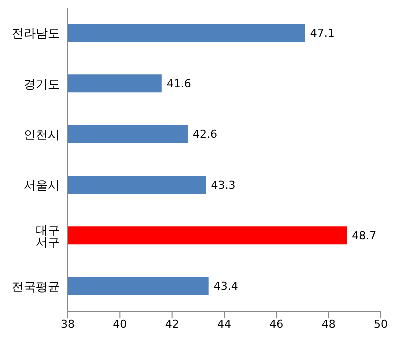 This screenshot has height=344, width=401. Describe the element at coordinates (36, 33) in the screenshot. I see `y-tick-label: 전라남도` at that location.